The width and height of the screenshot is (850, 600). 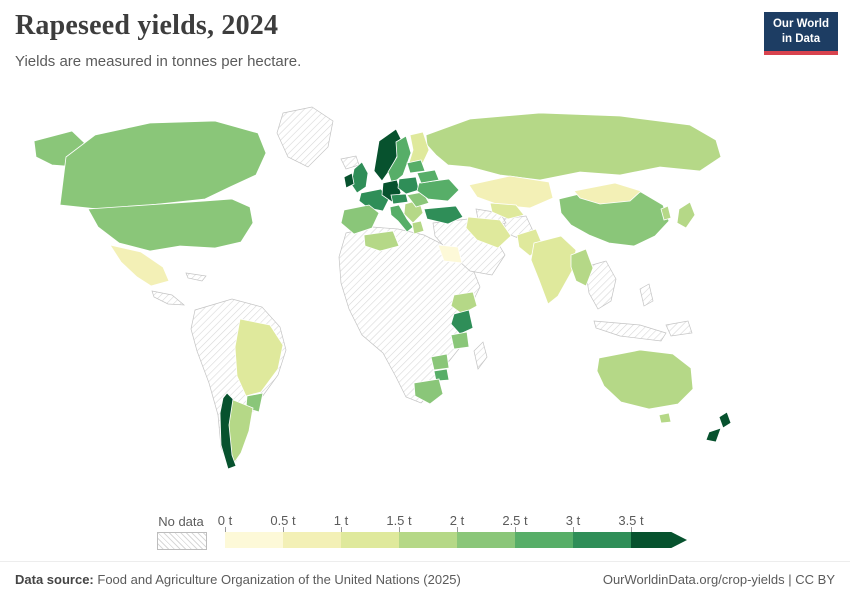 What do you see at coordinates (450, 254) in the screenshot?
I see `region-egypt` at bounding box center [450, 254].